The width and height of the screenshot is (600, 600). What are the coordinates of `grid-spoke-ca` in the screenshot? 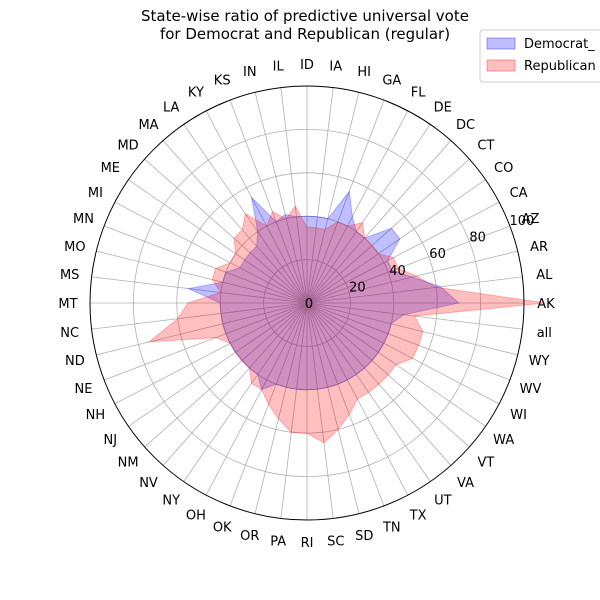 It's located at (403, 252).